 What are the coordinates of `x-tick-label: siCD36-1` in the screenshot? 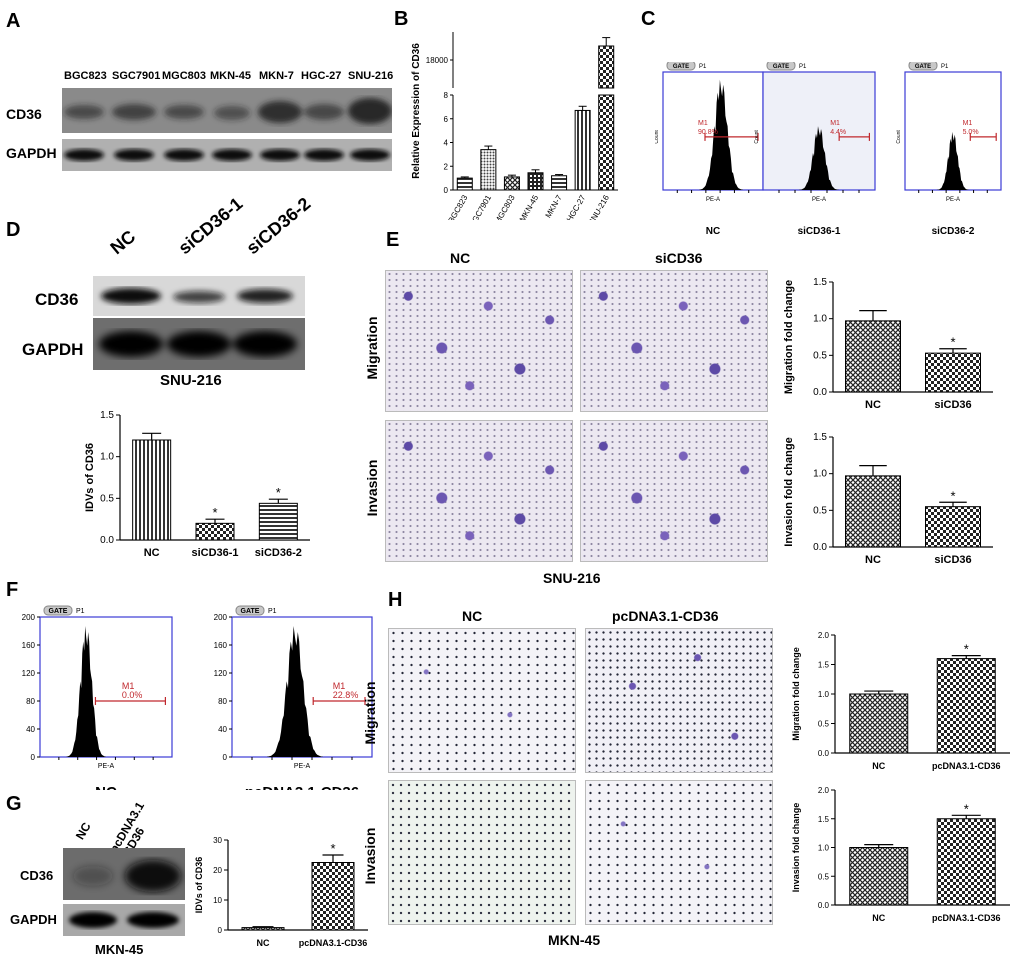 It's located at (214, 553).